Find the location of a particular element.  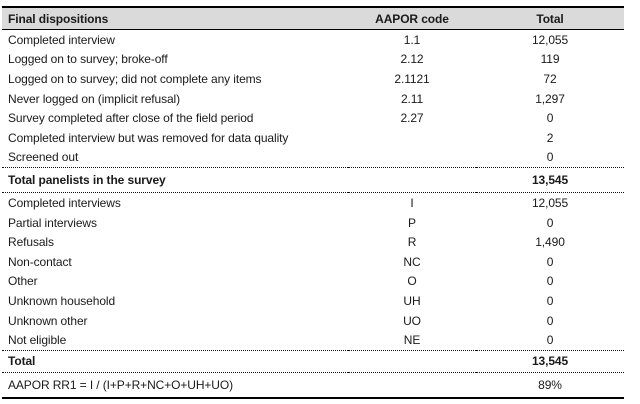

table-row: Other O 0 is located at coordinates (313, 282).